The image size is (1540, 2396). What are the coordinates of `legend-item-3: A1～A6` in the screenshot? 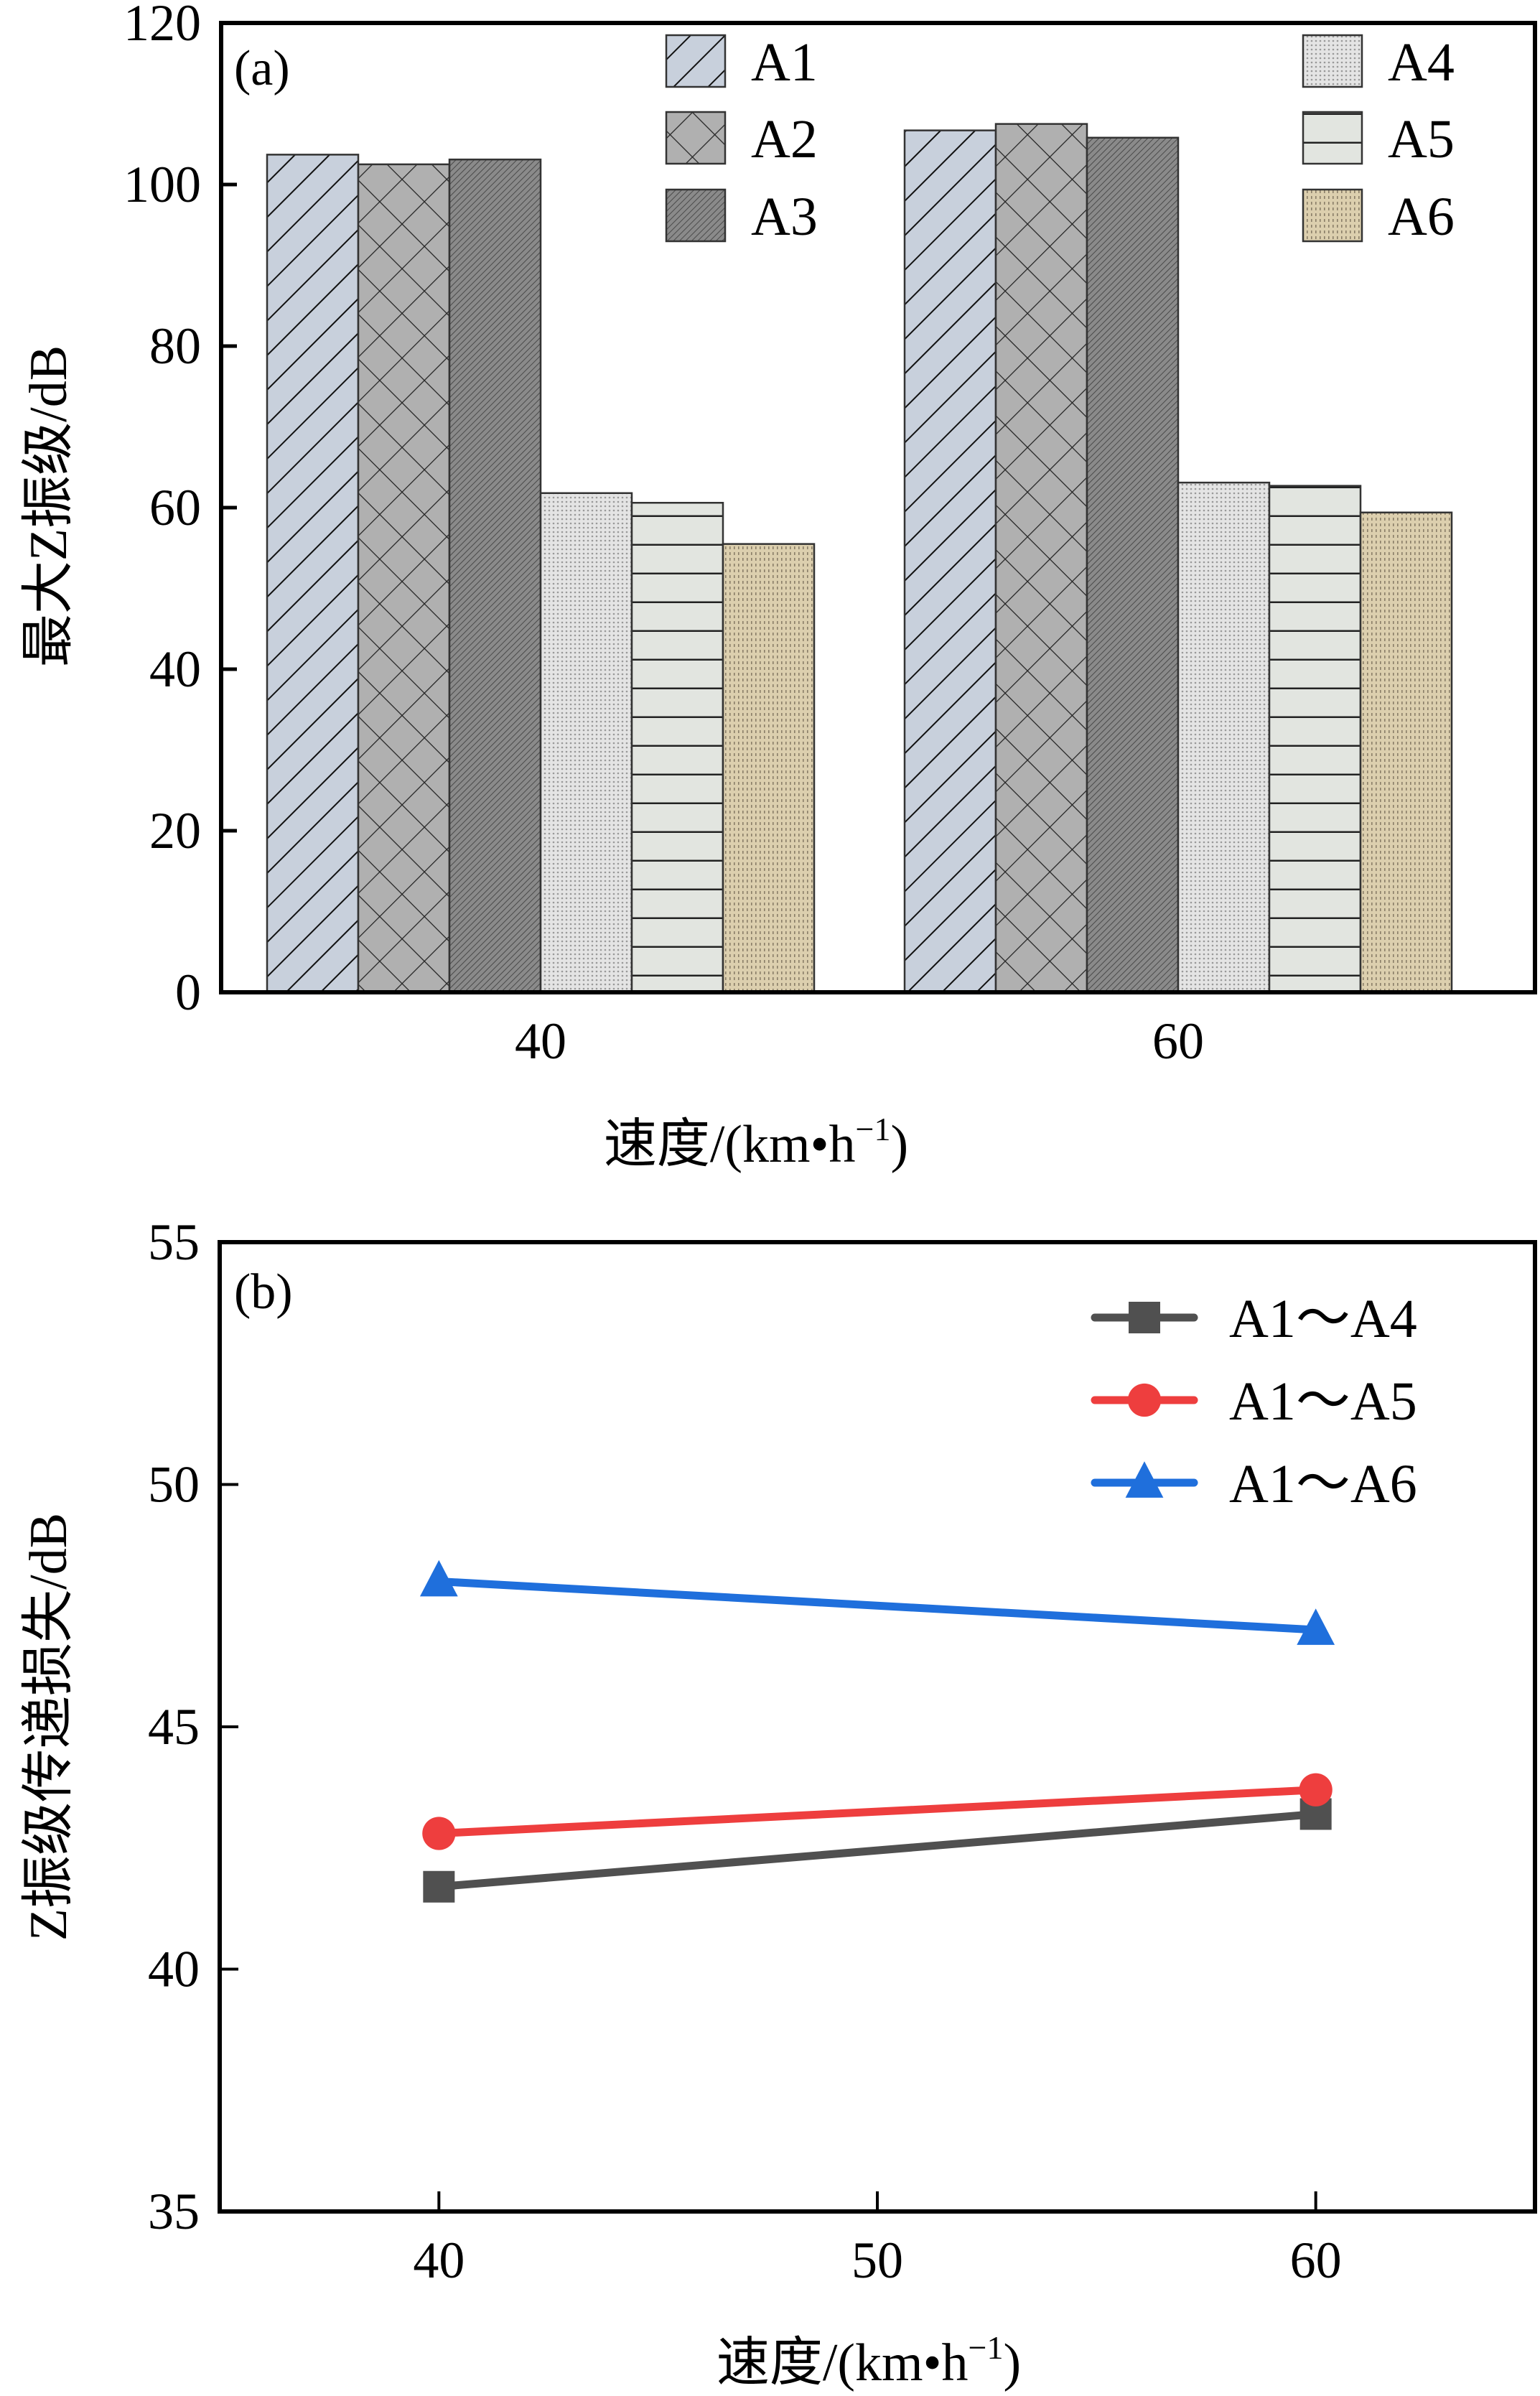 It's located at (1254, 1484).